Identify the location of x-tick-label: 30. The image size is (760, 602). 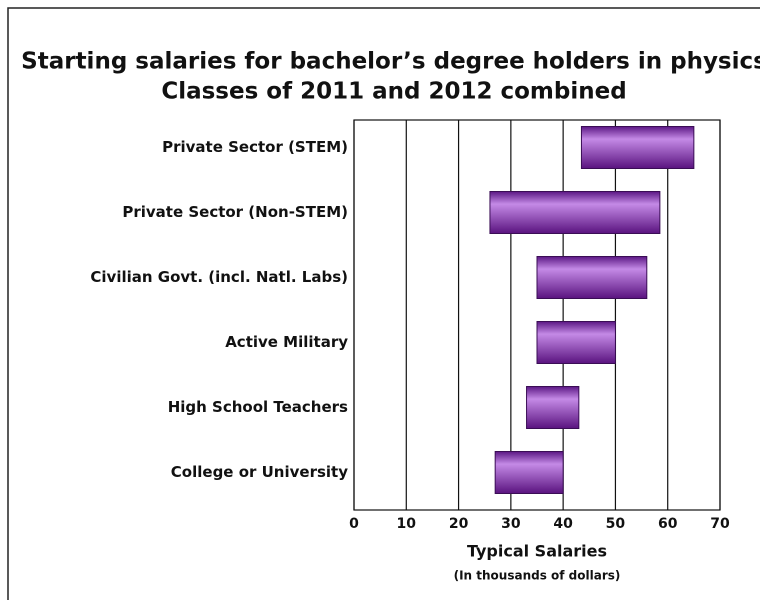
(511, 524).